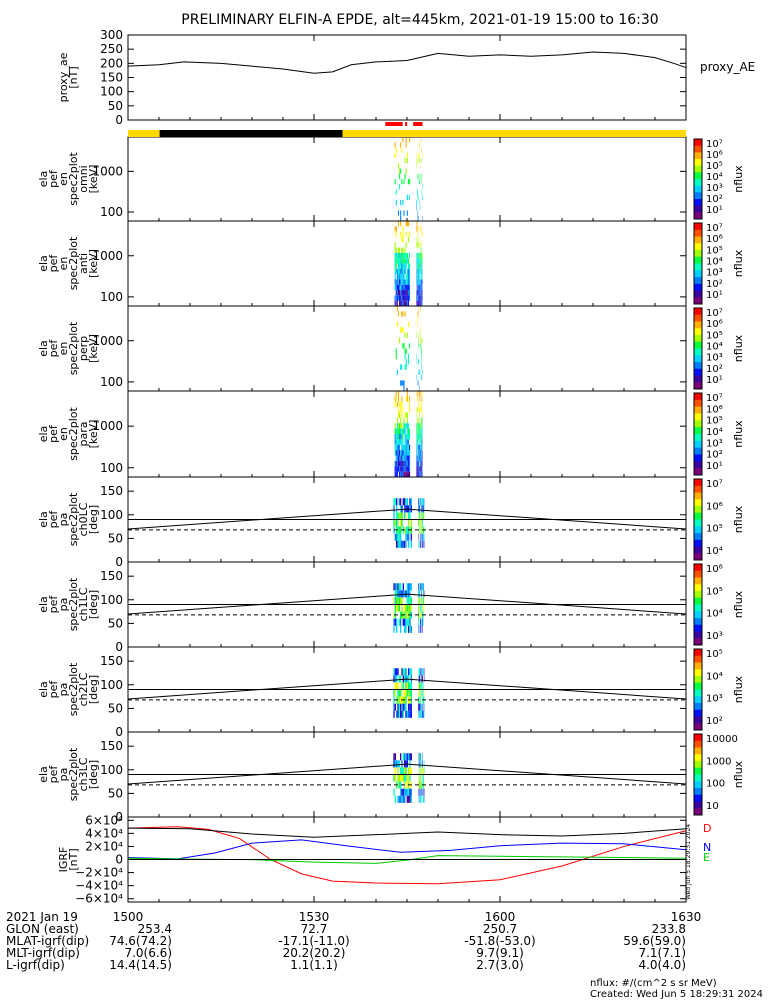 This screenshot has width=775, height=1000. What do you see at coordinates (111, 92) in the screenshot?
I see `ytick-proxy_ae-4: 100` at bounding box center [111, 92].